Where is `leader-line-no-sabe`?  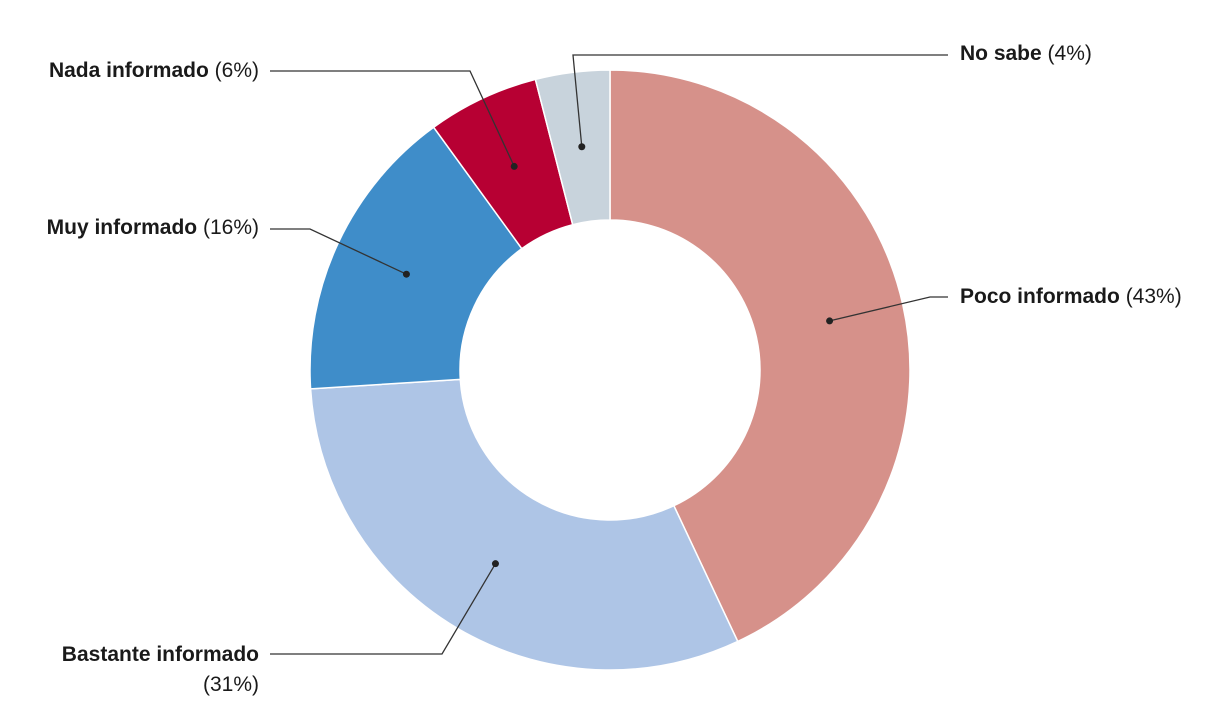 leader-line-no-sabe is located at coordinates (760, 100).